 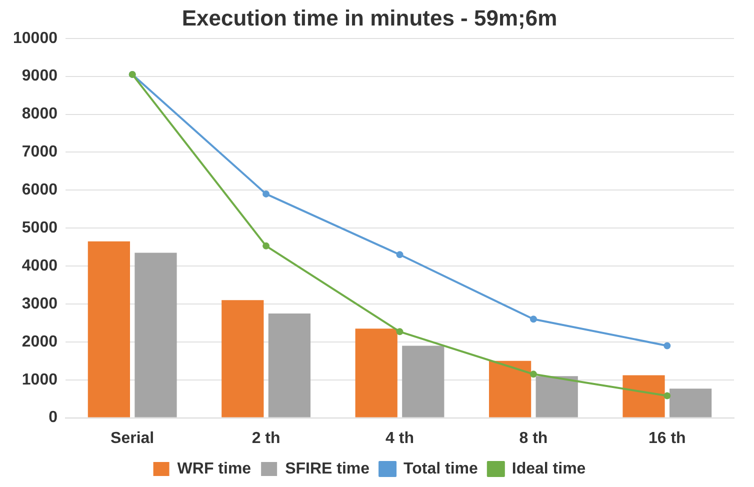 What do you see at coordinates (370, 17) in the screenshot?
I see `chart-title: Execution time in minutes - 59m;6m` at bounding box center [370, 17].